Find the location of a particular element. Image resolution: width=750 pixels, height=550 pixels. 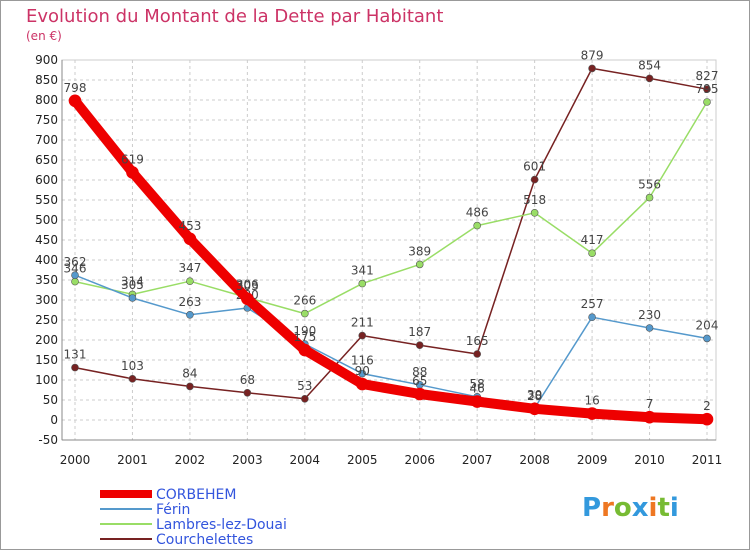

legend-label: Lambres-lez-Douai is located at coordinates (221, 525).